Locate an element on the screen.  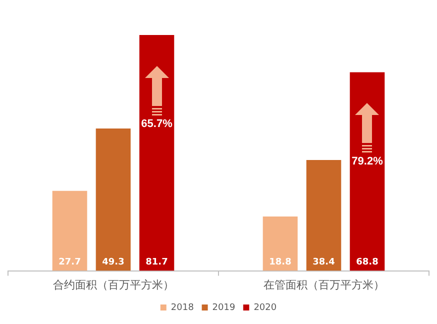
data-label: 49.3 is located at coordinates (113, 263).